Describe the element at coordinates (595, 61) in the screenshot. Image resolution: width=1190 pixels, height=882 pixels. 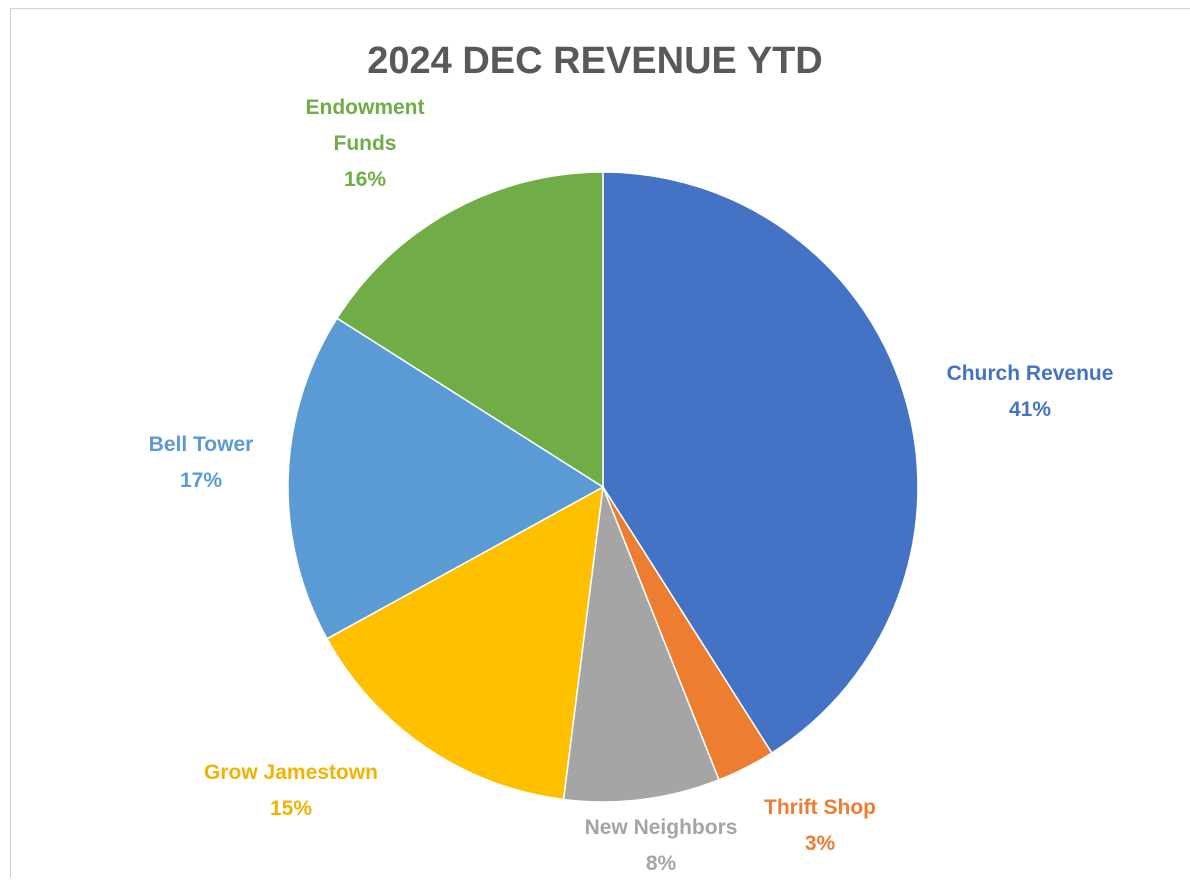
I see `chart-title: 2024 DEC REVENUE YTD` at that location.